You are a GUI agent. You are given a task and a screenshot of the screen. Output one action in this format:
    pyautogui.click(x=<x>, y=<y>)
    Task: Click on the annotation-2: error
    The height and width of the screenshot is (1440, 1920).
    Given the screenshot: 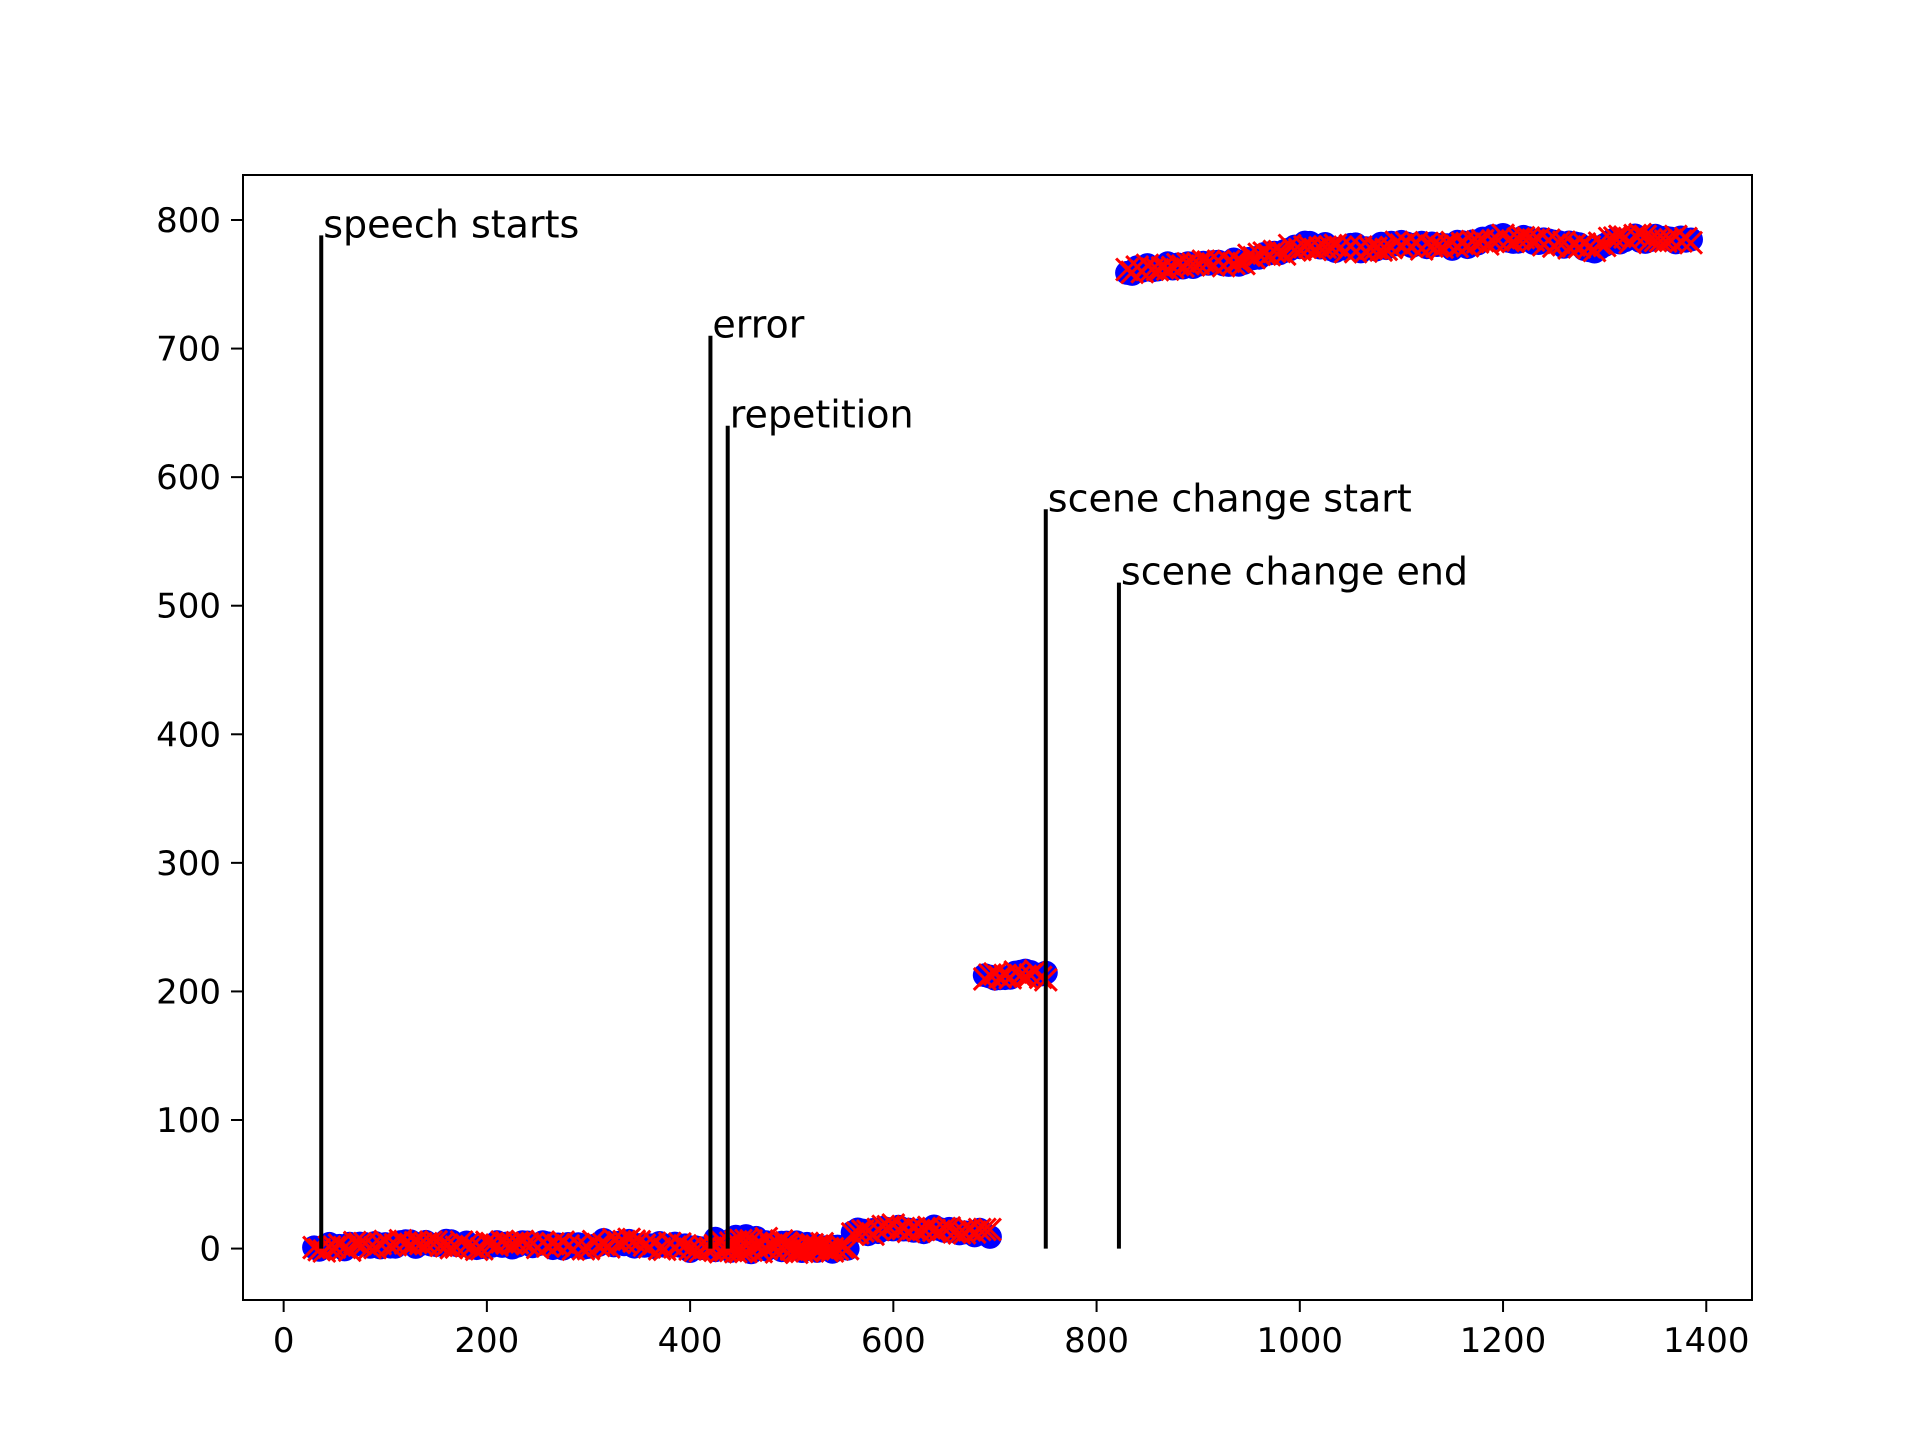 What is the action you would take?
    pyautogui.click(x=756, y=776)
    